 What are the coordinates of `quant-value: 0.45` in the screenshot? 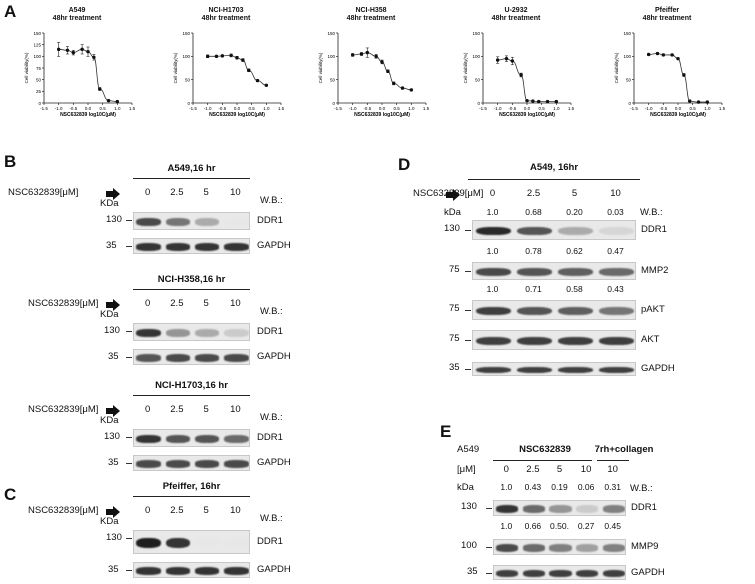 It's located at (612, 526).